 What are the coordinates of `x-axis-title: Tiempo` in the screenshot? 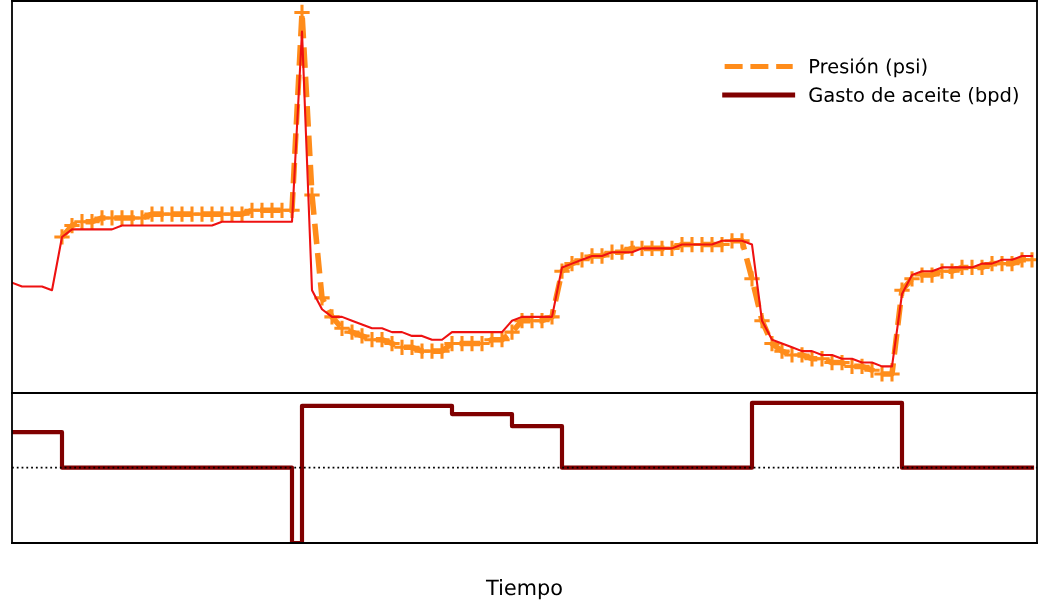 It's located at (523, 589).